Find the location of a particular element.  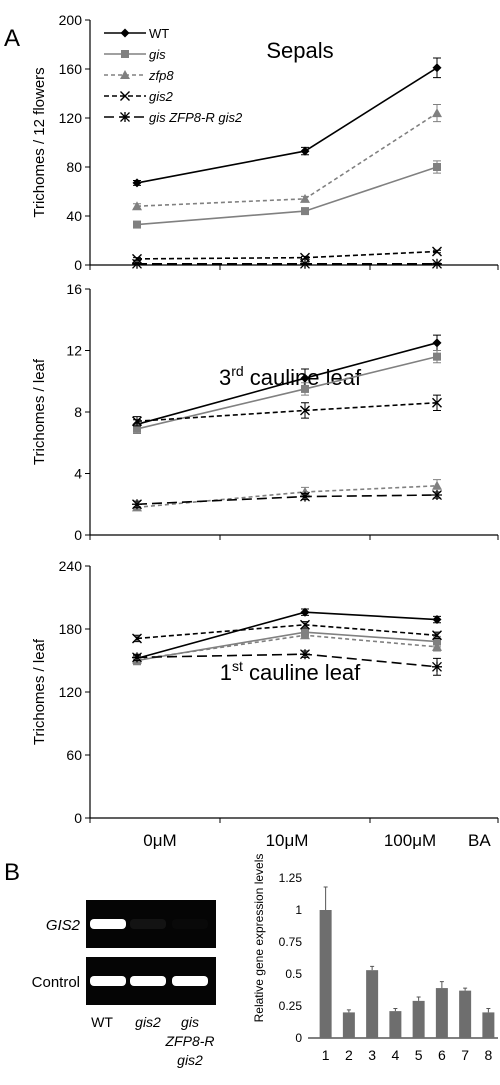

y-tick-label: 8 is located at coordinates (78, 412).